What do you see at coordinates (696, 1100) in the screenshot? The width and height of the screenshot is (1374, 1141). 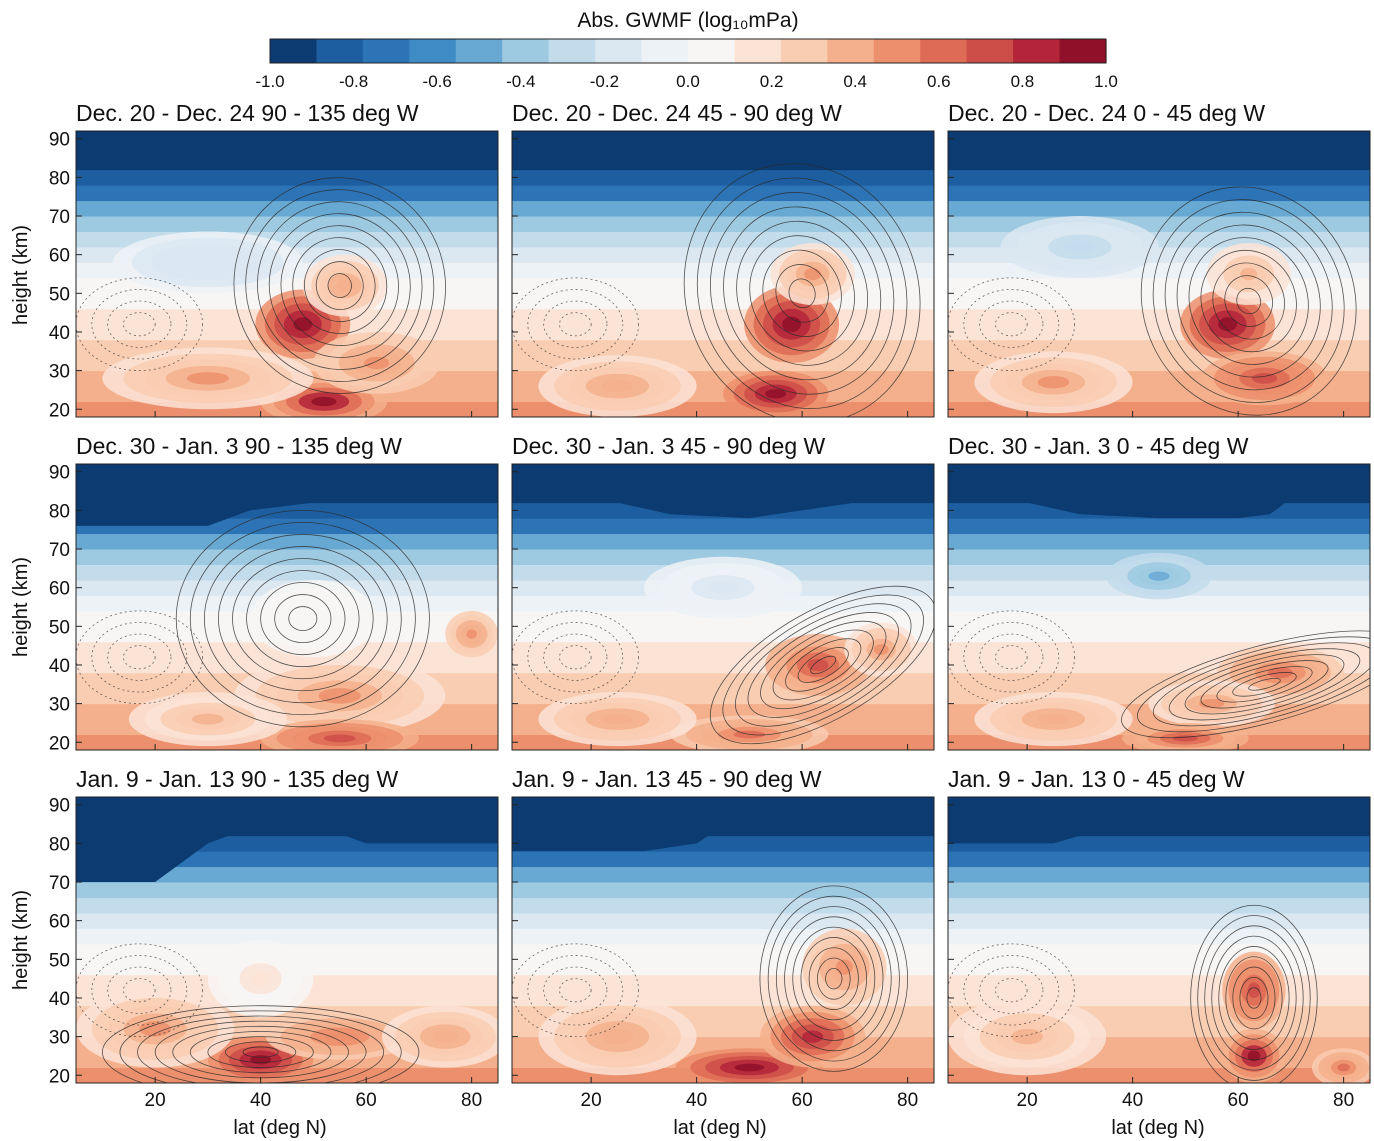 I see `x-tick-label: 40` at bounding box center [696, 1100].